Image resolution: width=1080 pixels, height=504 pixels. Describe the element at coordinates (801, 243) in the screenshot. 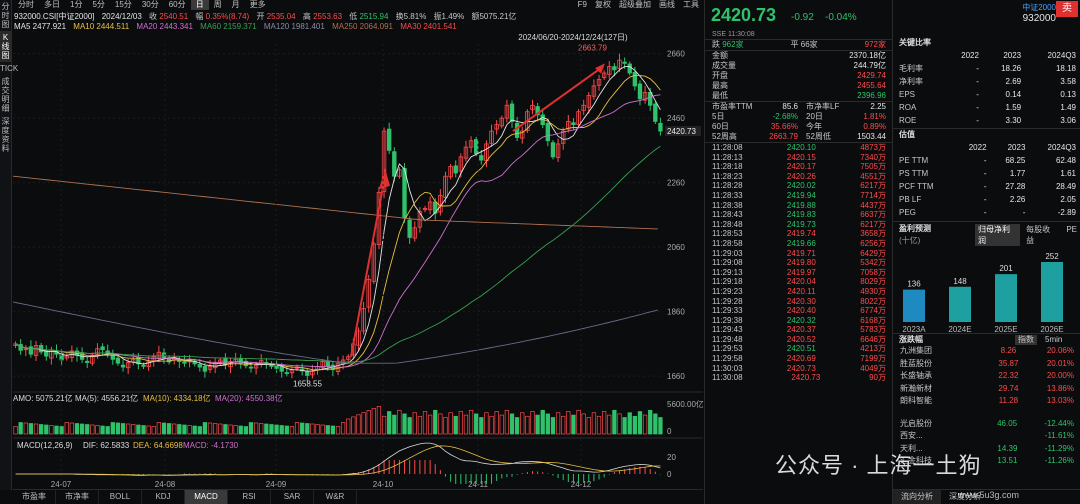

I see `tick-price: 2419.66` at that location.